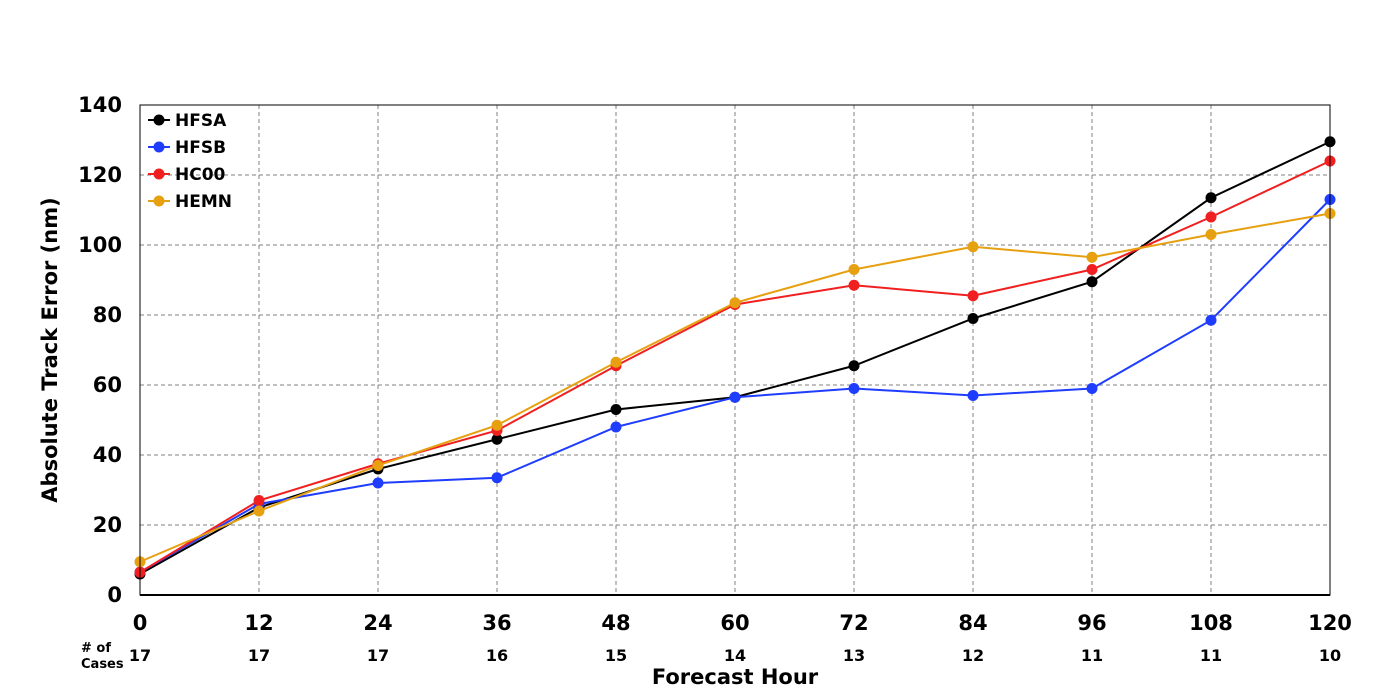 The width and height of the screenshot is (1400, 700). I want to click on y-tick-label: 20, so click(107, 525).